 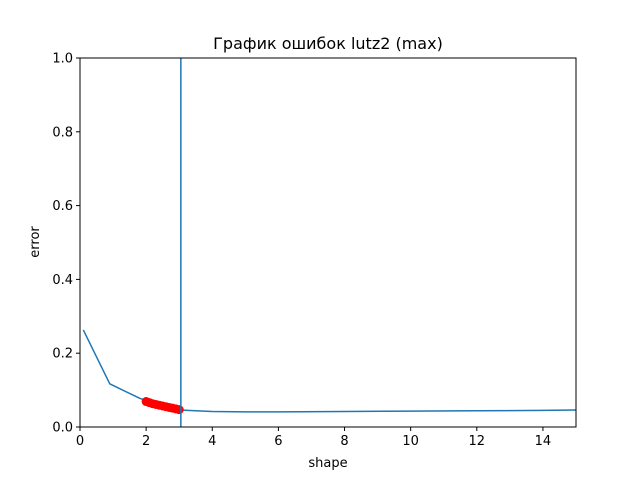 What do you see at coordinates (313, 438) in the screenshot?
I see `x-axis: 0 2 4 6 8 10 12 14` at bounding box center [313, 438].